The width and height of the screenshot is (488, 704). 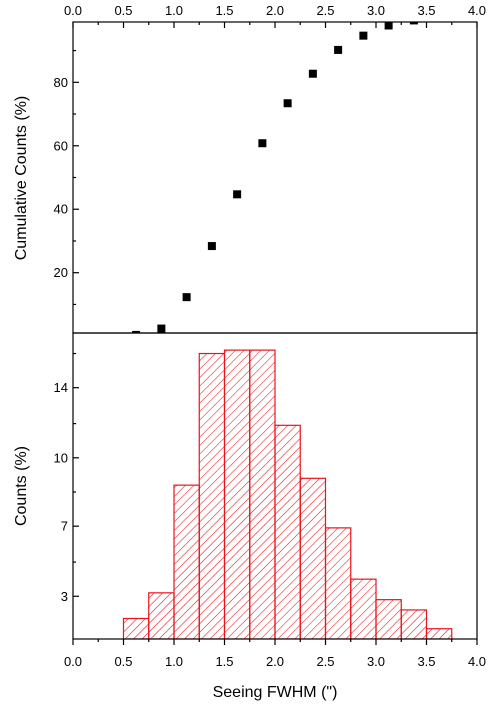 I want to click on top-y-tick-label: 60, so click(x=61, y=145).